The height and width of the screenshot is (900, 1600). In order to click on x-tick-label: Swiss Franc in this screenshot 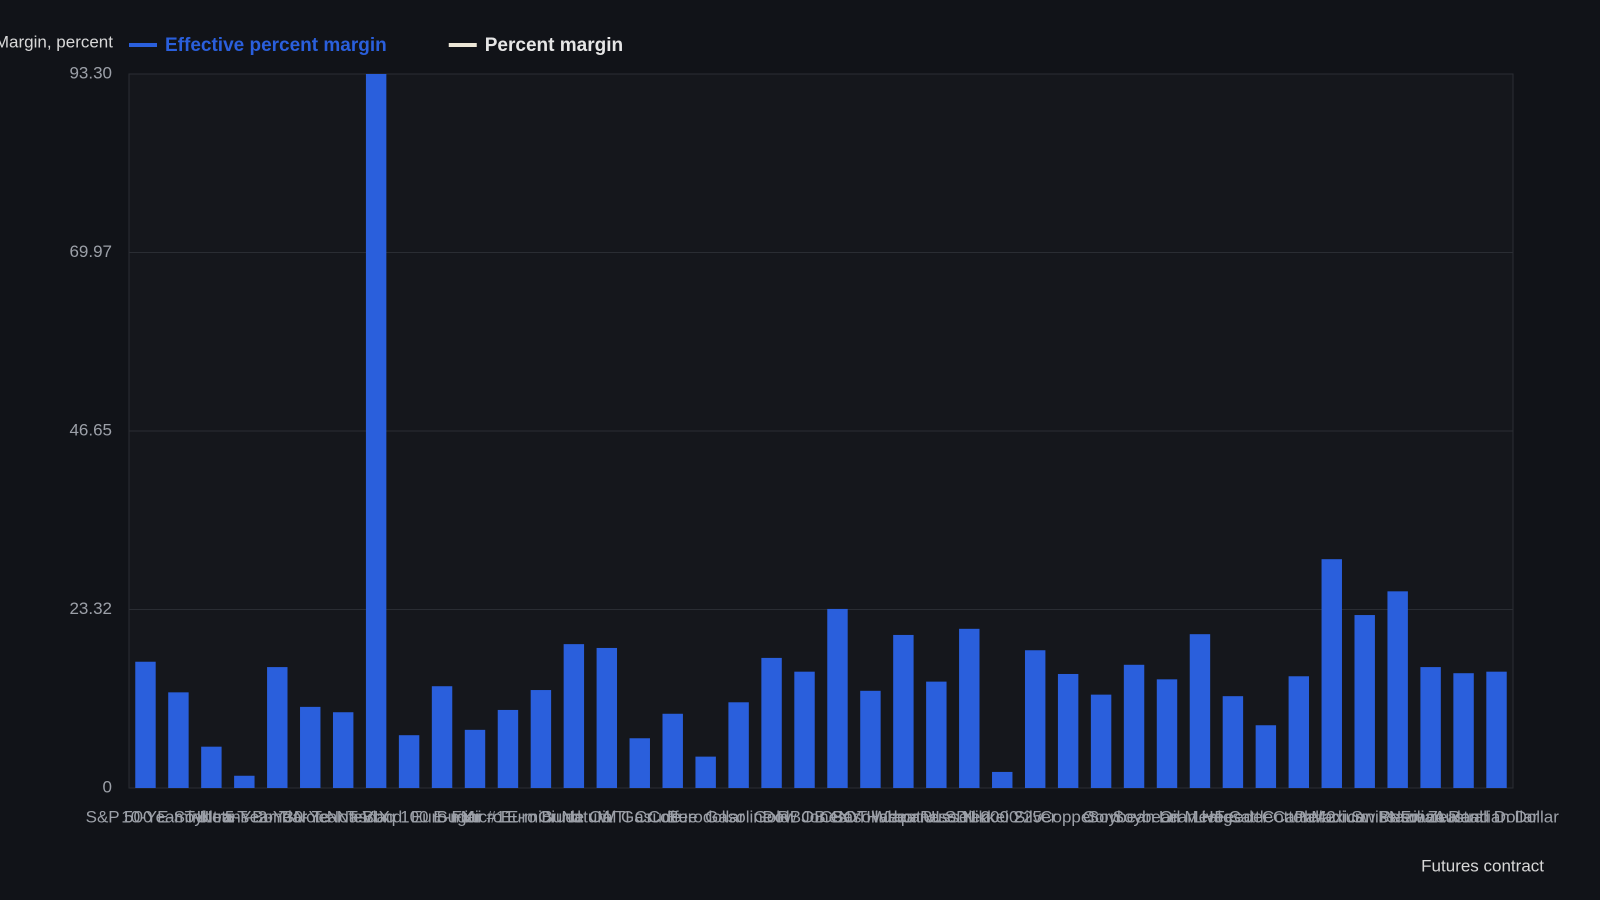, I will do `click(1397, 816)`.